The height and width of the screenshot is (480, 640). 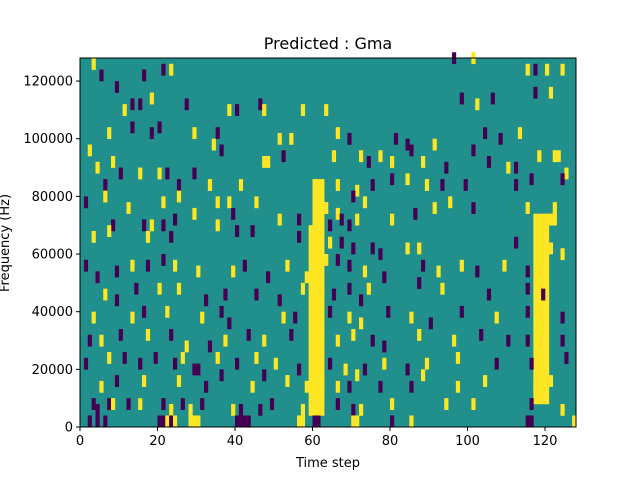 What do you see at coordinates (69, 428) in the screenshot?
I see `y-tick-label: 0` at bounding box center [69, 428].